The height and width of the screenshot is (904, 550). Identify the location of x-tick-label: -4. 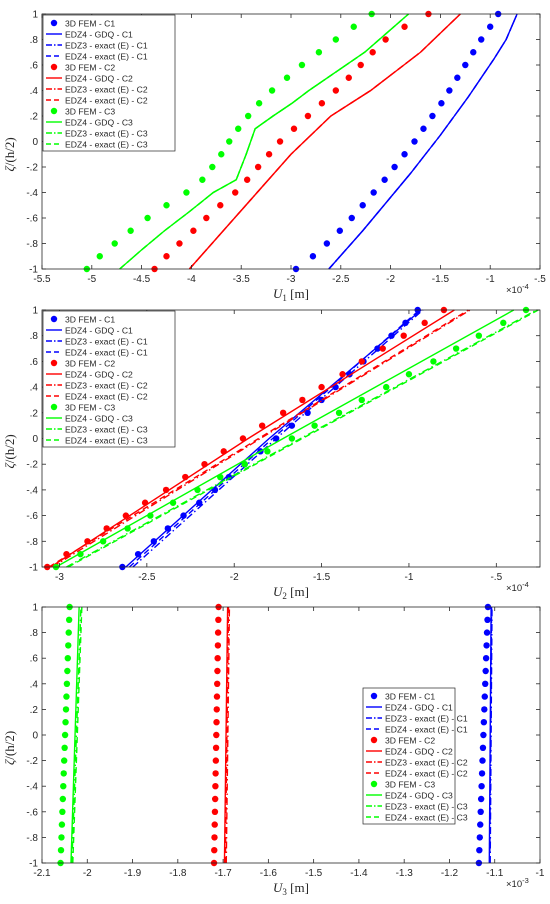
(191, 279).